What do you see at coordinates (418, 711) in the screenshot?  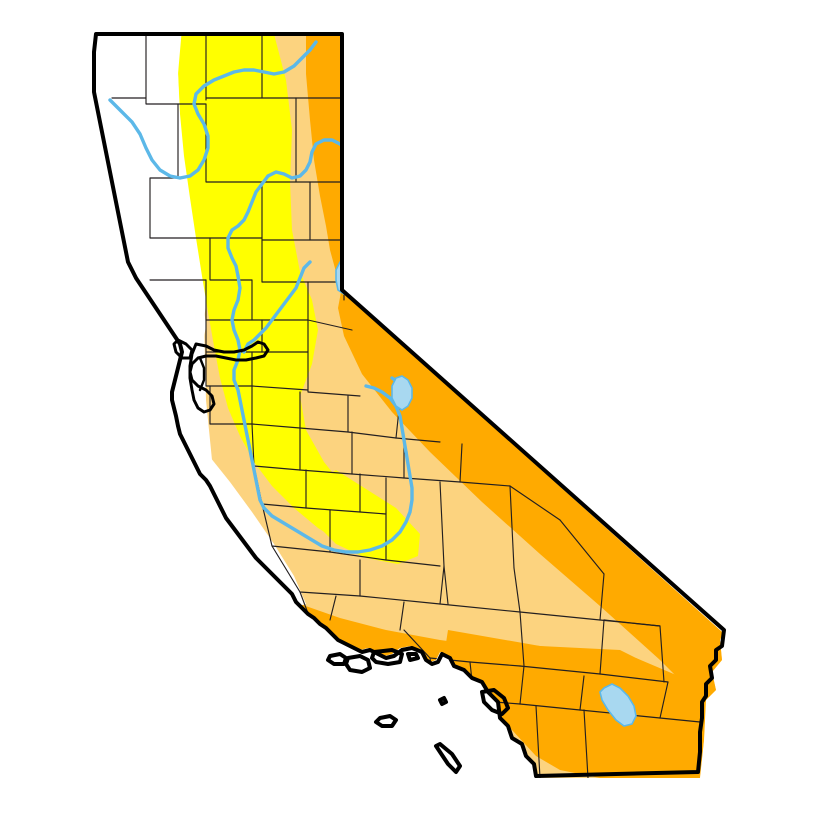 I see `channel-islands` at bounding box center [418, 711].